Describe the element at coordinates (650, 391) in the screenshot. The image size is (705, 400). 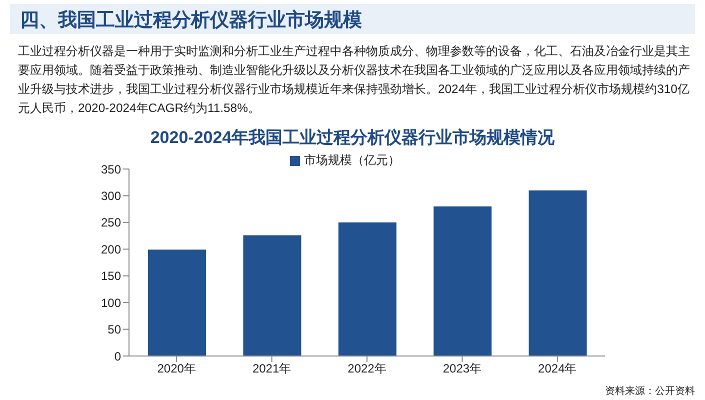
I see `text: 资料来源：公开资料` at that location.